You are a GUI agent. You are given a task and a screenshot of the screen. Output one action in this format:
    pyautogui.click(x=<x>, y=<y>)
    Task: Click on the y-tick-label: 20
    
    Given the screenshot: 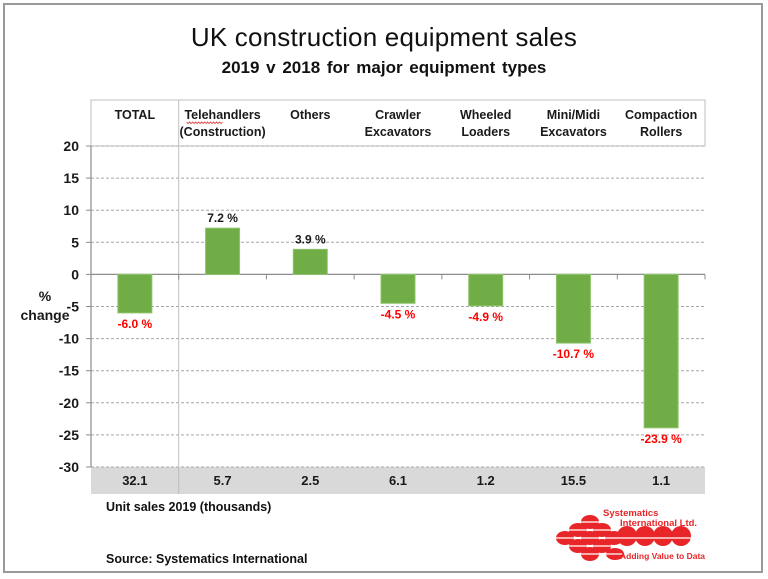 What is the action you would take?
    pyautogui.click(x=71, y=146)
    